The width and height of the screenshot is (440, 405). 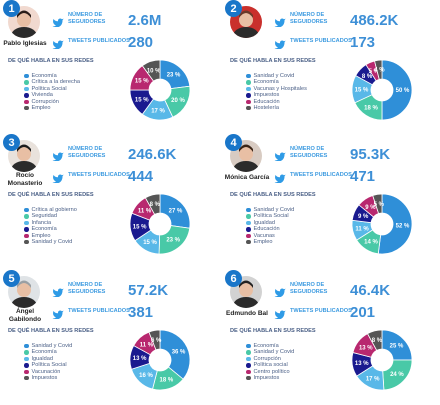 What do you see at coordinates (233, 8) in the screenshot?
I see `rank-badge: 2` at bounding box center [233, 8].